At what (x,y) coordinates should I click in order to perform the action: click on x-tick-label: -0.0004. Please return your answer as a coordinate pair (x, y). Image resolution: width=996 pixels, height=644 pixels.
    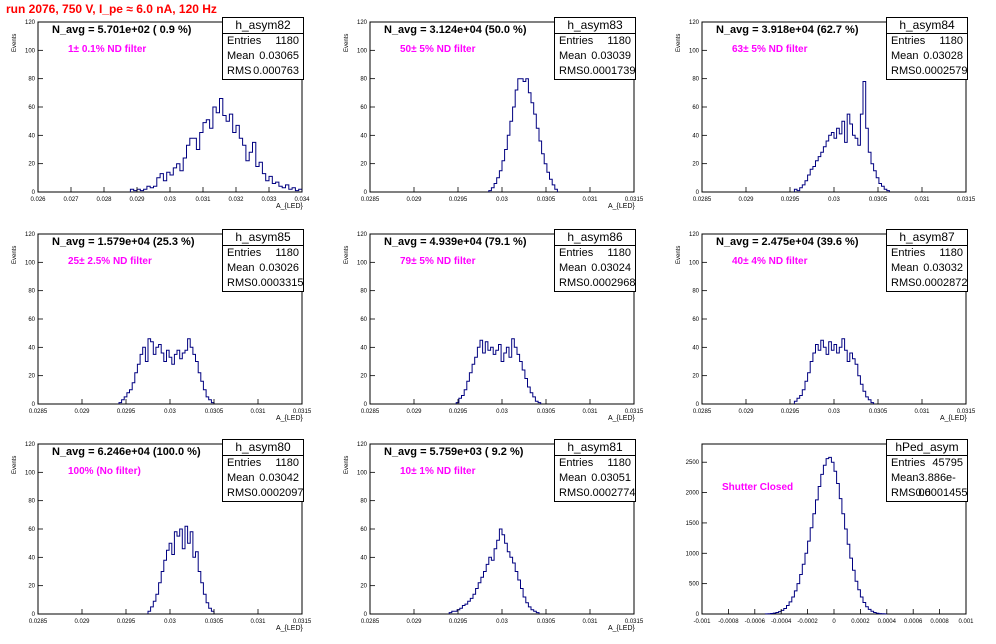
    Looking at the image, I should click on (781, 622).